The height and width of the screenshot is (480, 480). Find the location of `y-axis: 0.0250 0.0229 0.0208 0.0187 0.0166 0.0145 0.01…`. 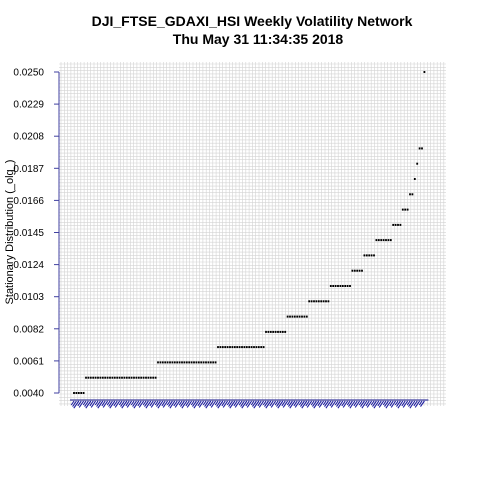

y-axis: 0.0250 0.0229 0.0208 0.0187 0.0166 0.0145 0.01… is located at coordinates (36, 234).